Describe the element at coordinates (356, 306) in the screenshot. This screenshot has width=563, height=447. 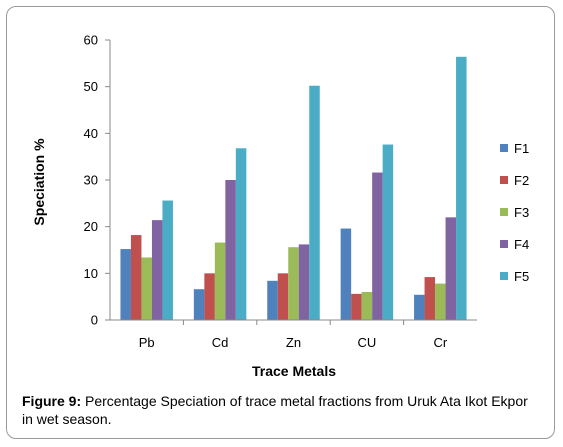
I see `bar-f2-cu` at that location.